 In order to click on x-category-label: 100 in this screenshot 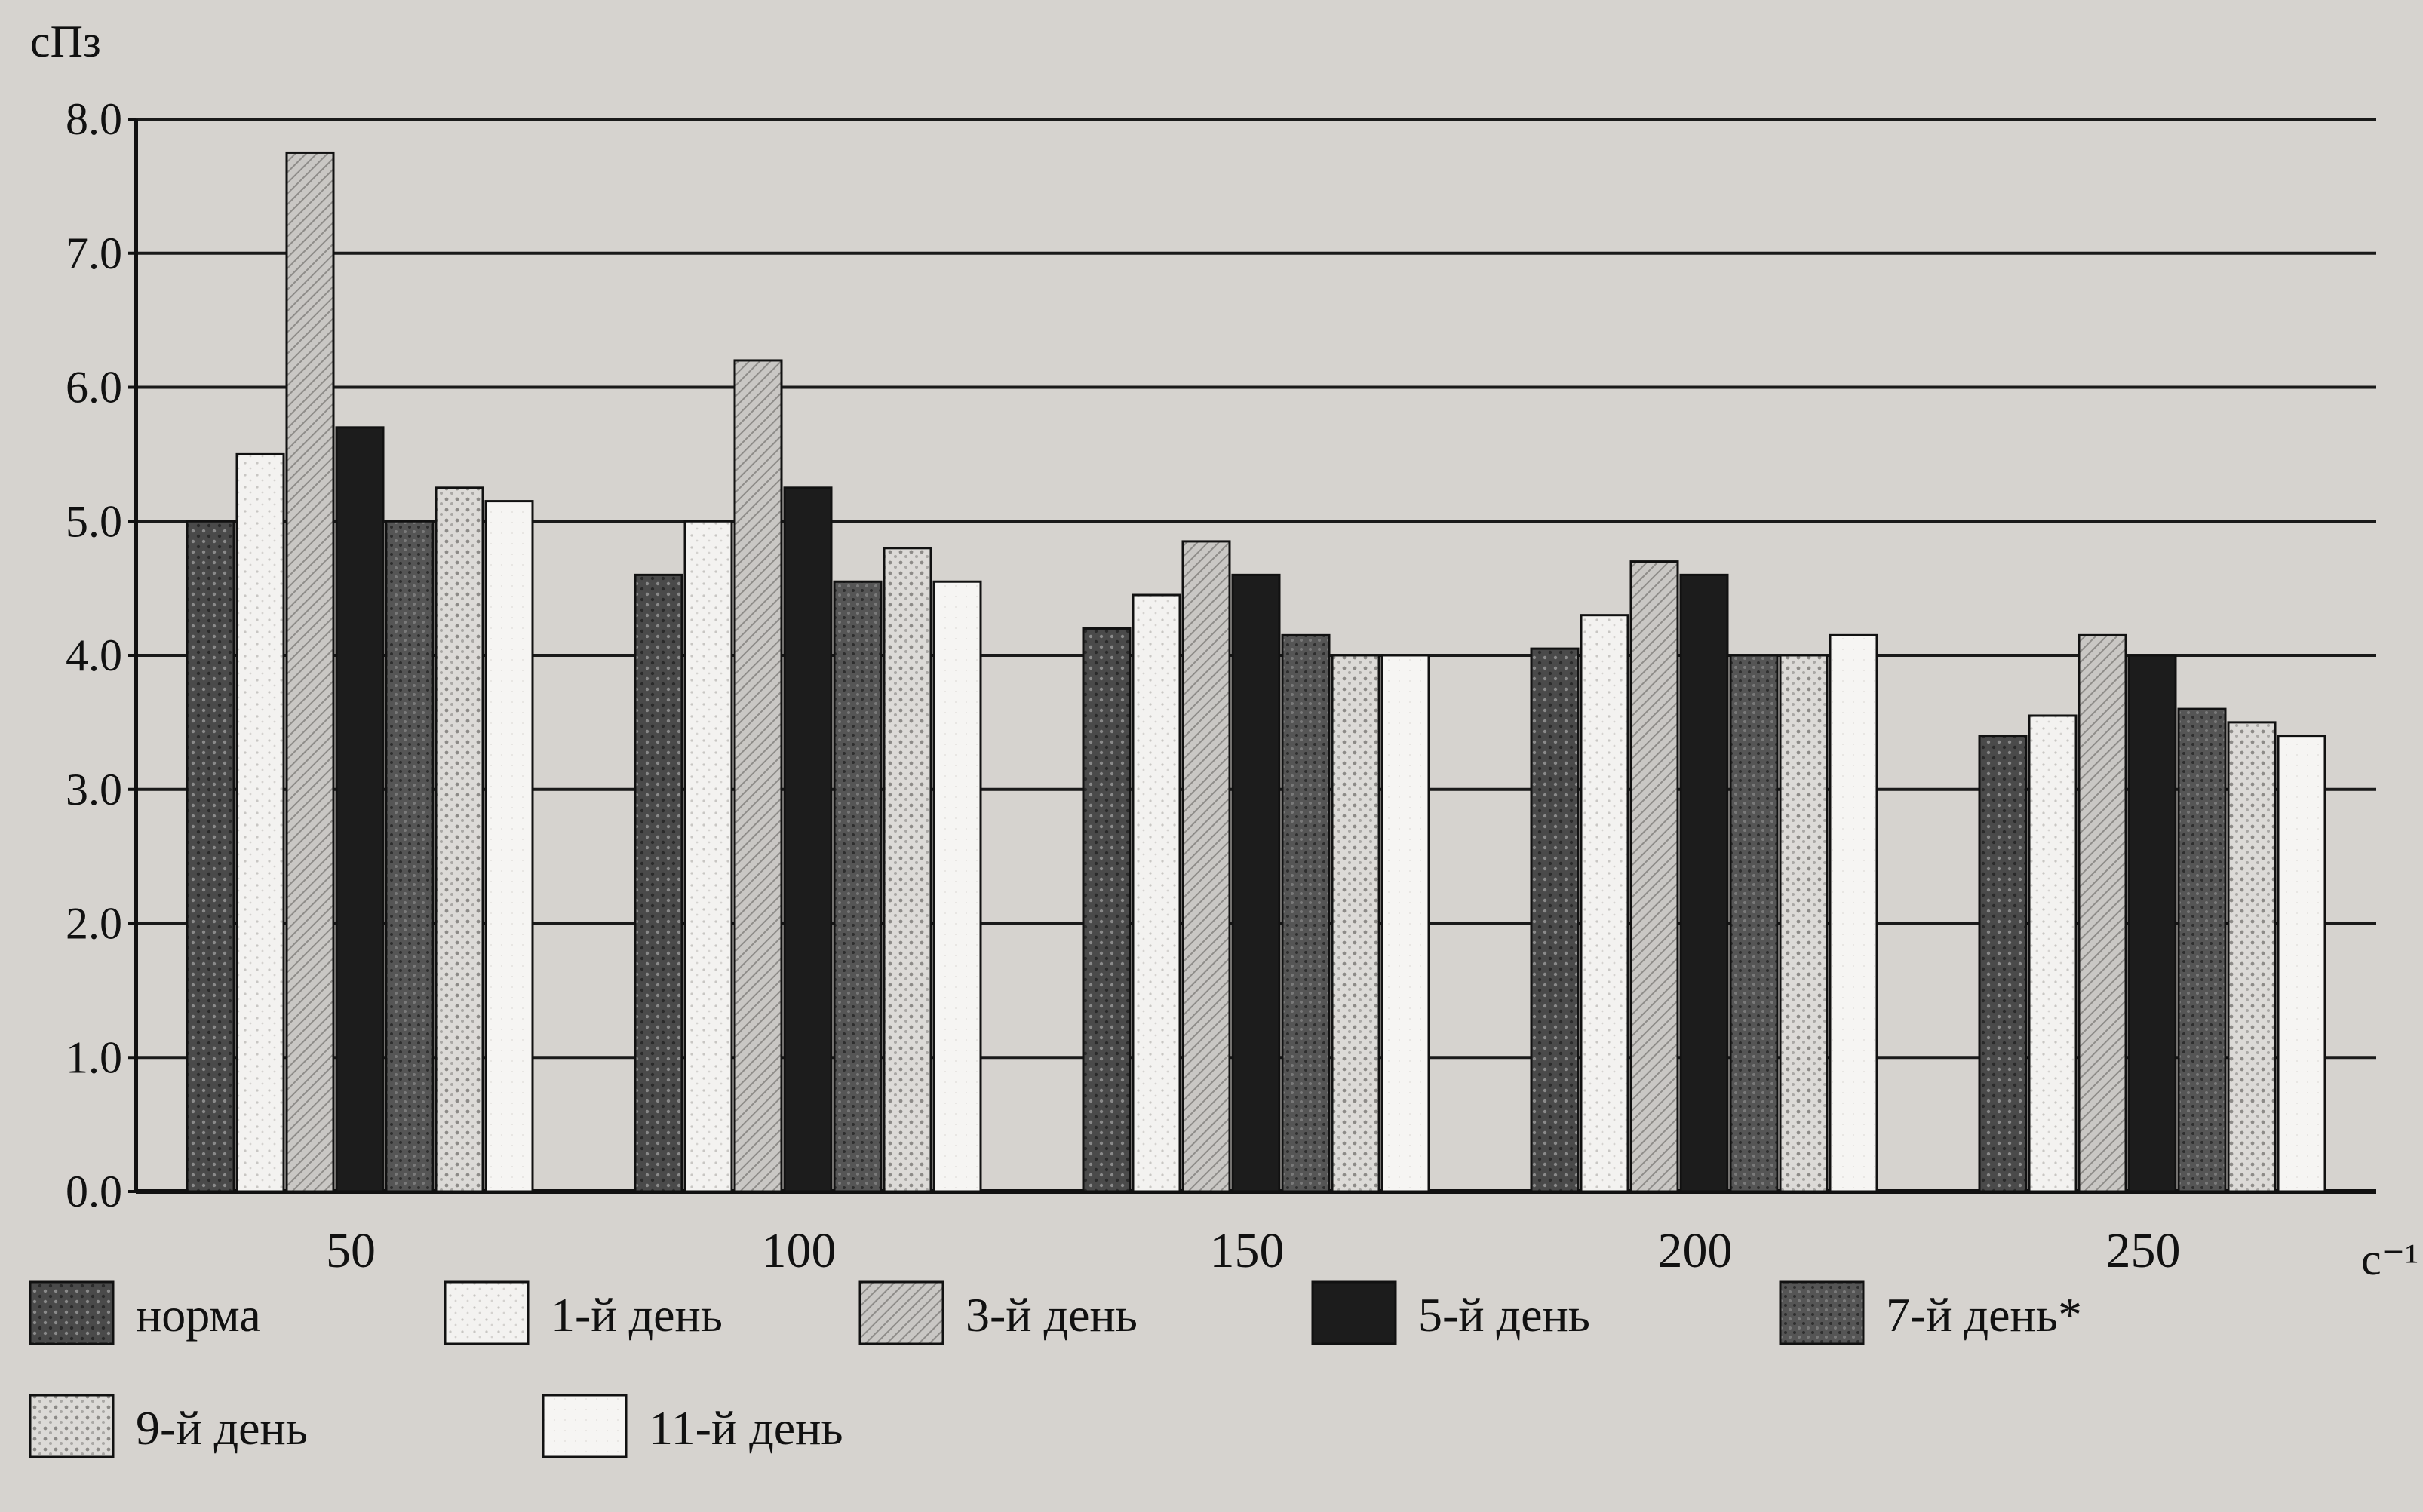, I will do `click(799, 1250)`.